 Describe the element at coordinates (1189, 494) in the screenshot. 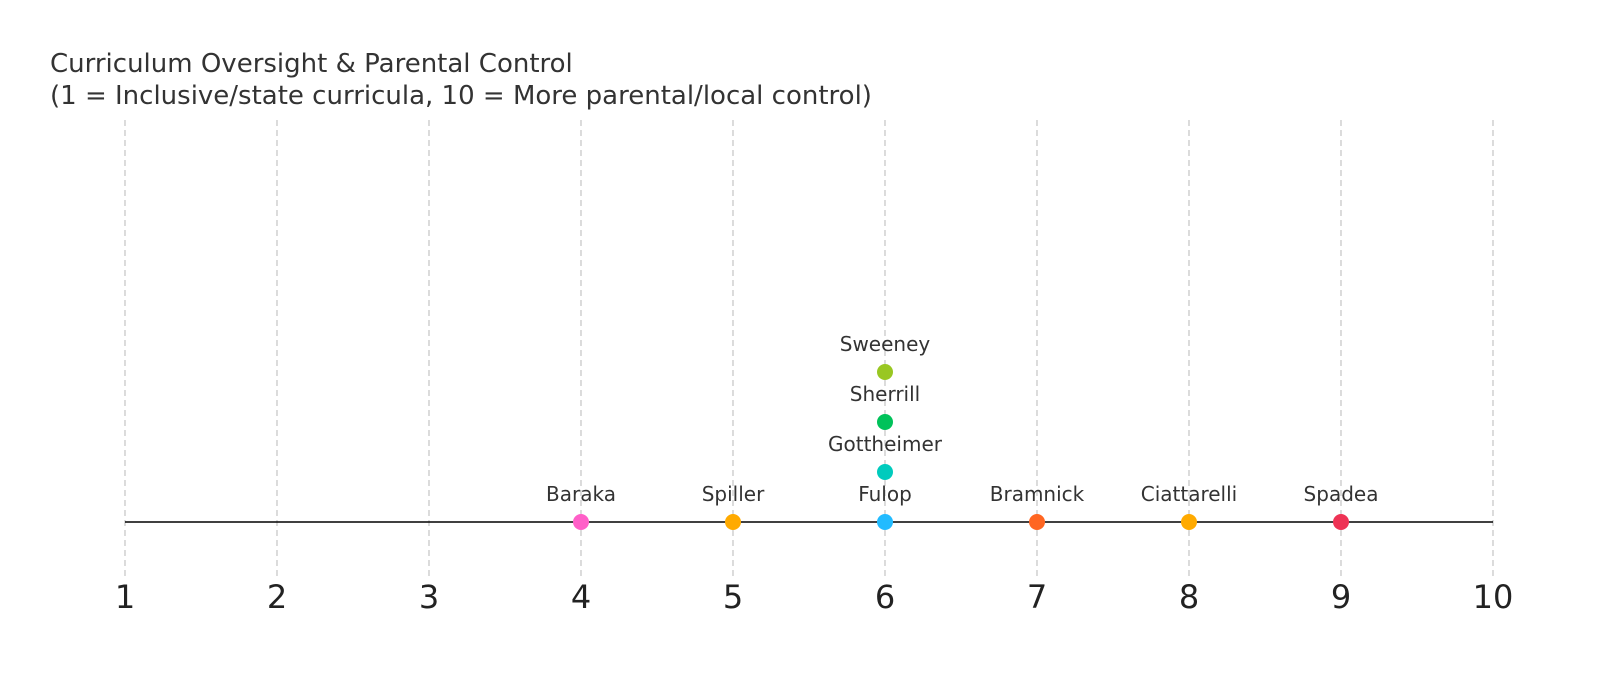

I see `point-label: Ciattarelli` at that location.